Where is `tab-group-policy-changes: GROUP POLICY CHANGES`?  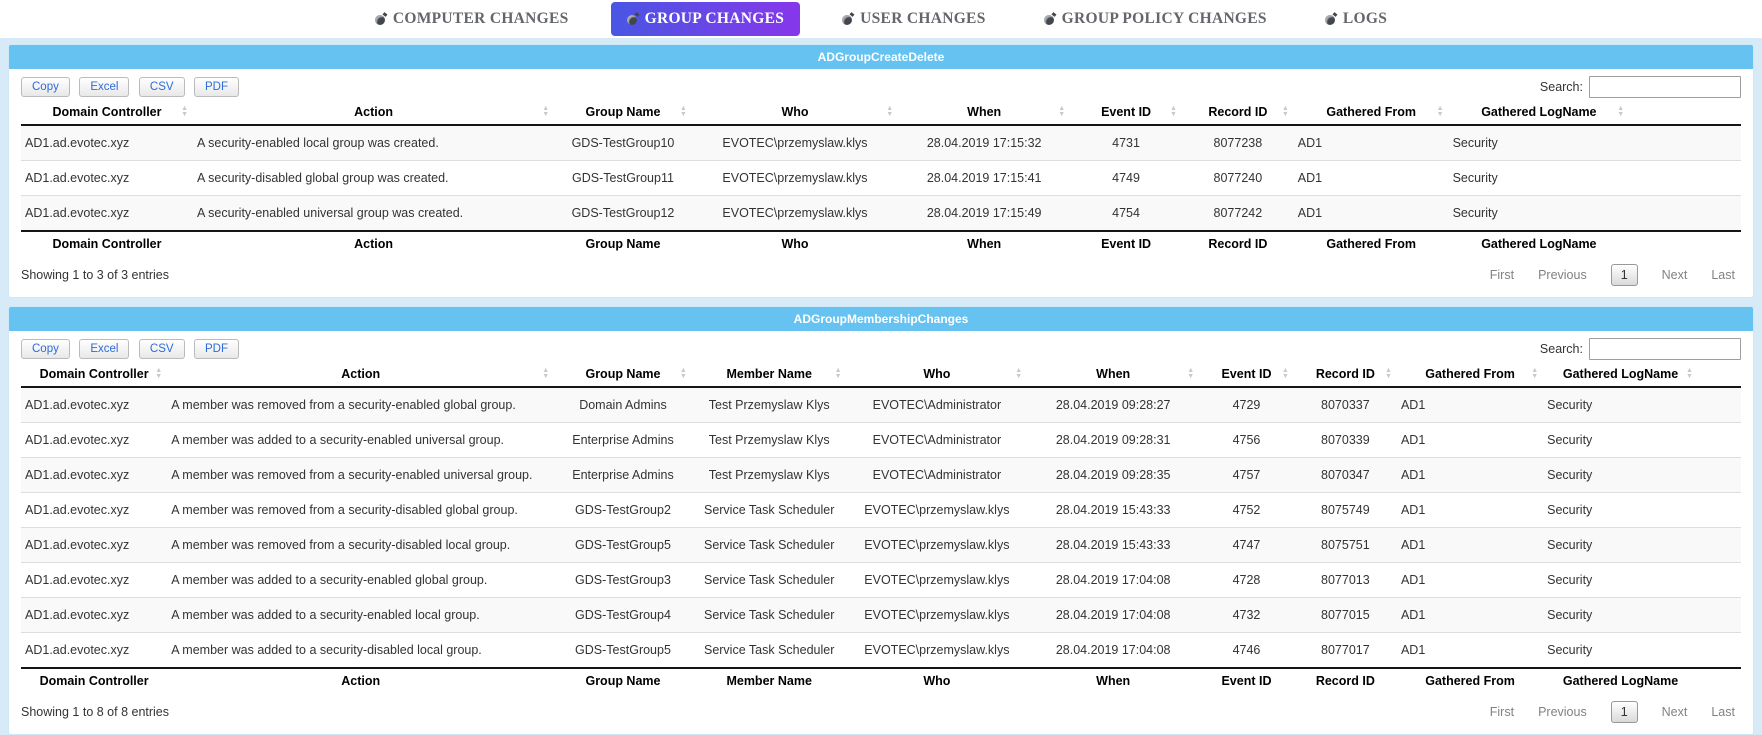 tab-group-policy-changes: GROUP POLICY CHANGES is located at coordinates (1155, 19).